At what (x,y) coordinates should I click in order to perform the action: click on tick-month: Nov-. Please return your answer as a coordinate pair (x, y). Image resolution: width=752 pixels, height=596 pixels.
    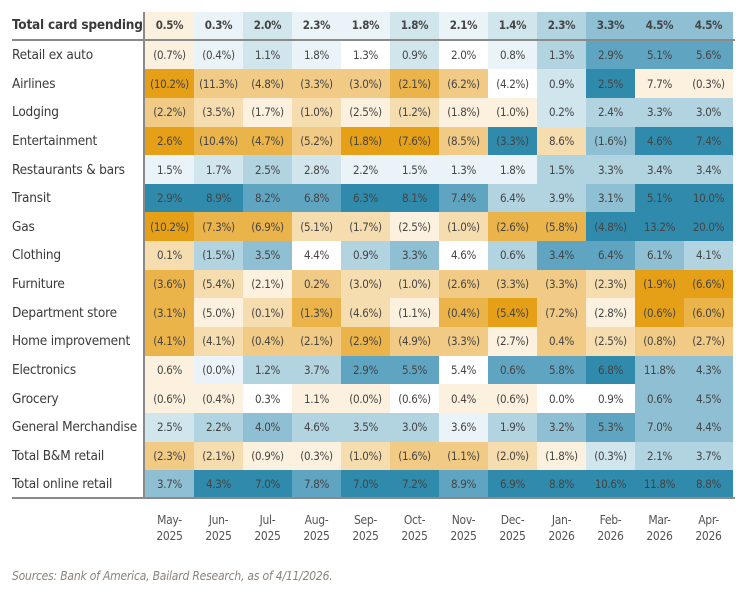
    Looking at the image, I should click on (463, 520).